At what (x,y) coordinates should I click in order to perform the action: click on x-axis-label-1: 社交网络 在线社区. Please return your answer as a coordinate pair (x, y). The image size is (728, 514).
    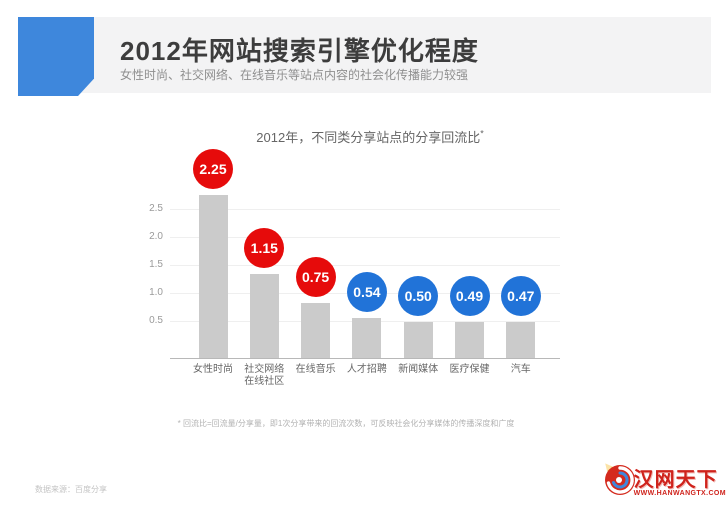
    Looking at the image, I should click on (264, 375).